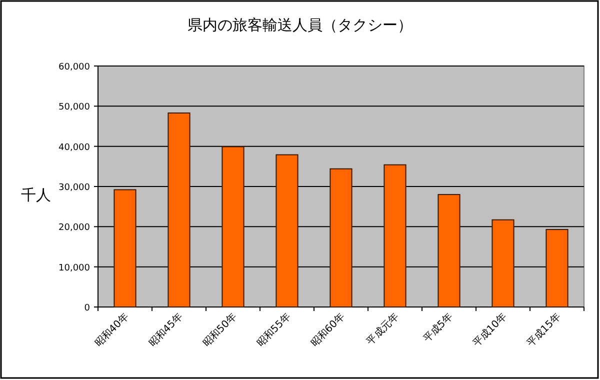 The width and height of the screenshot is (600, 380). What do you see at coordinates (166, 330) in the screenshot?
I see `x-tick-label: 昭和45年` at bounding box center [166, 330].